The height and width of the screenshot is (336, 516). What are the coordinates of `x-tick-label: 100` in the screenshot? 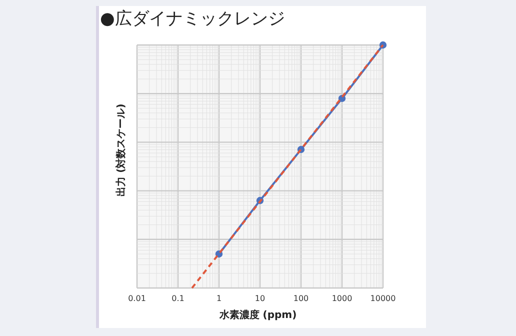 It's located at (301, 298).